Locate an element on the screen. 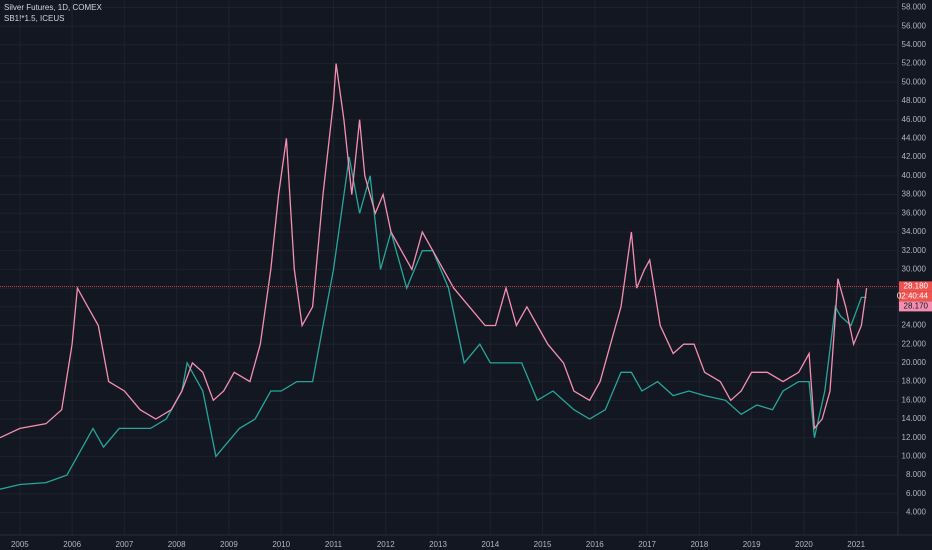 The height and width of the screenshot is (550, 932). y-tick-label: 32.000 is located at coordinates (914, 250).